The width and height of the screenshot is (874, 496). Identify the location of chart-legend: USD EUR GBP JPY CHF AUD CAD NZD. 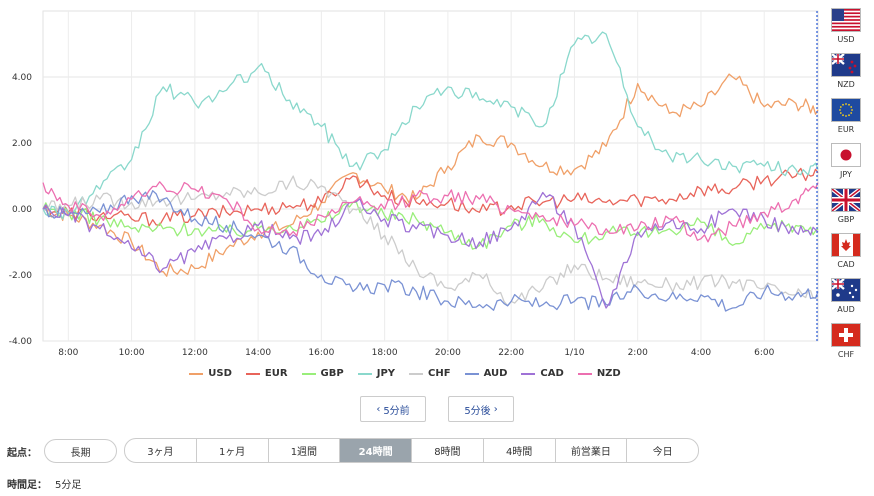
(405, 373).